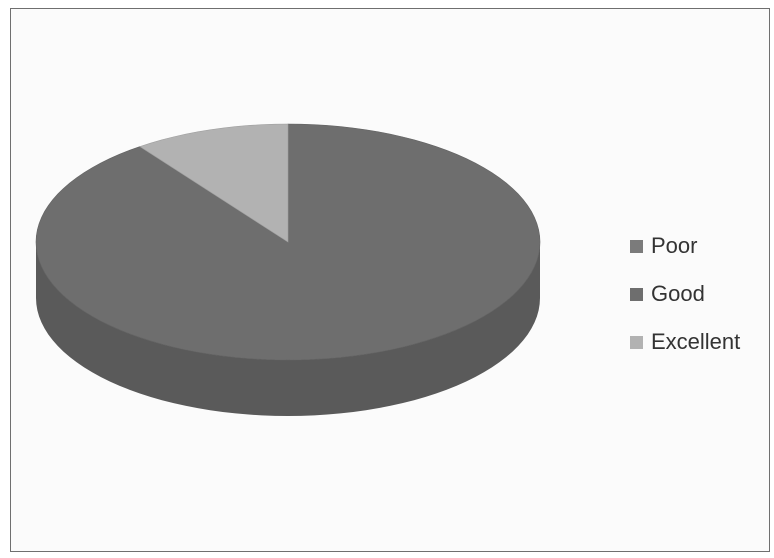 The image size is (774, 558). I want to click on legend-item-good: Good, so click(700, 294).